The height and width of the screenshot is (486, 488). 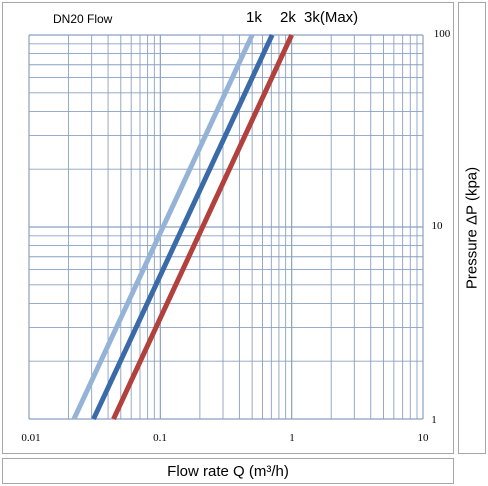 I want to click on x-tick-label: 10, so click(x=424, y=438).